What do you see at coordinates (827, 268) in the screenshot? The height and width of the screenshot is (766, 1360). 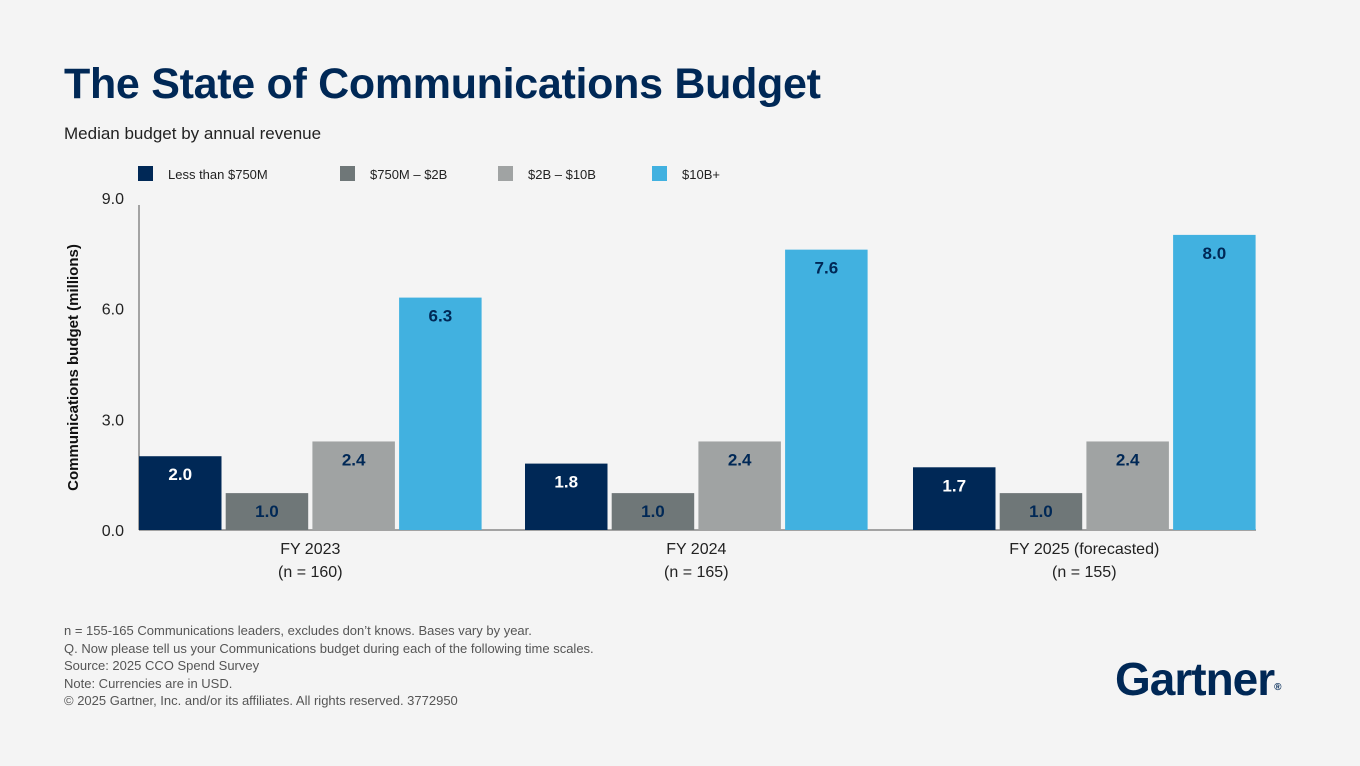 I see `data-label: 7.6` at bounding box center [827, 268].